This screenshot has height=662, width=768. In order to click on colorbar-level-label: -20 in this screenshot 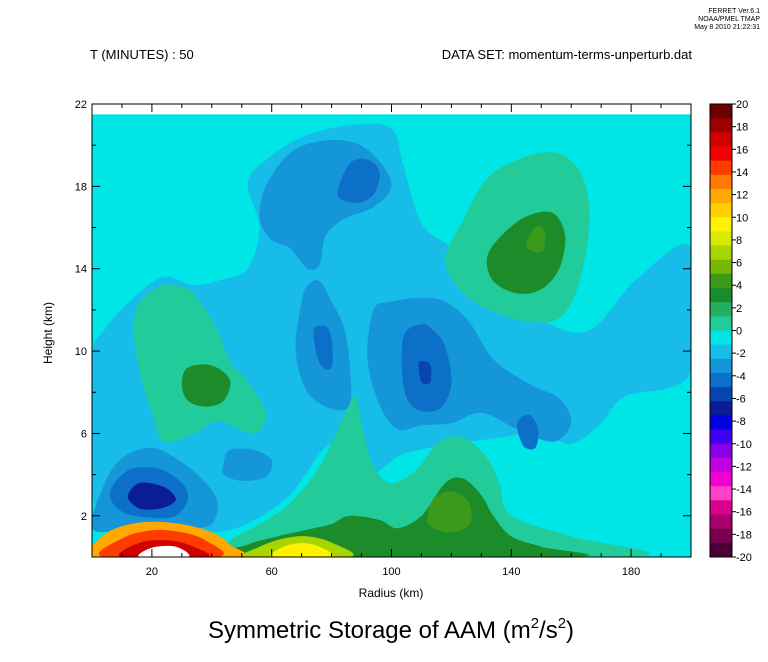, I will do `click(744, 558)`.